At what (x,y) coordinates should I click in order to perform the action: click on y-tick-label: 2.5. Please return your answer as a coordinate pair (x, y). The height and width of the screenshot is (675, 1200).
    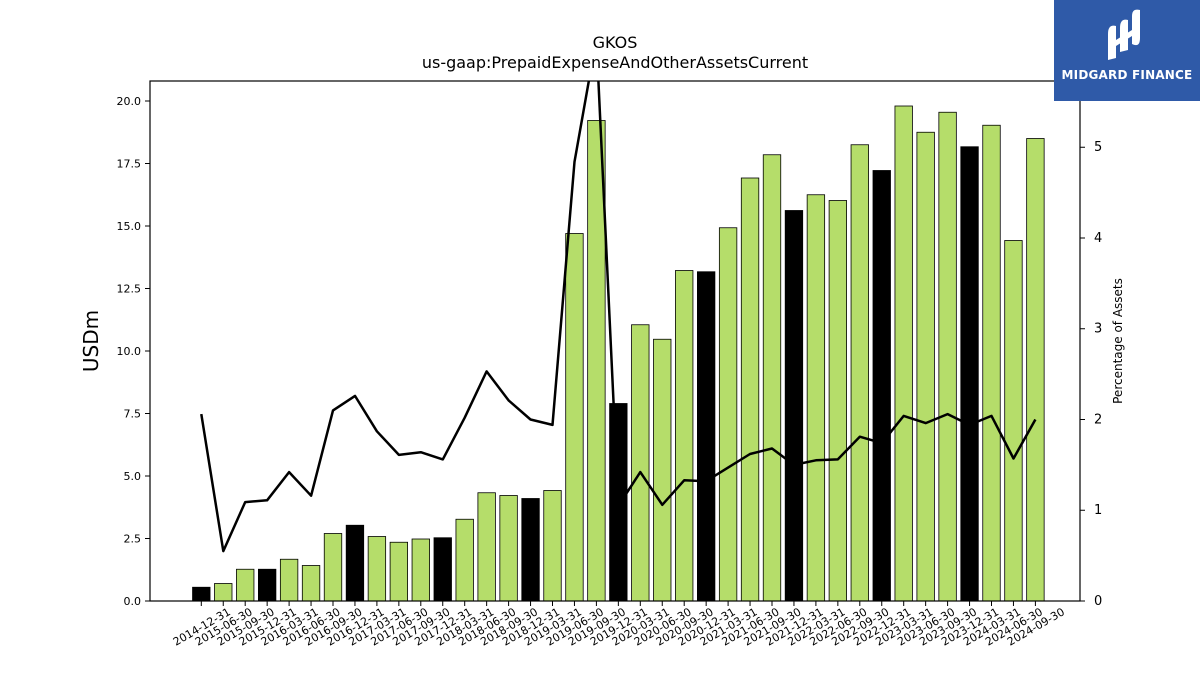
    Looking at the image, I should click on (133, 539).